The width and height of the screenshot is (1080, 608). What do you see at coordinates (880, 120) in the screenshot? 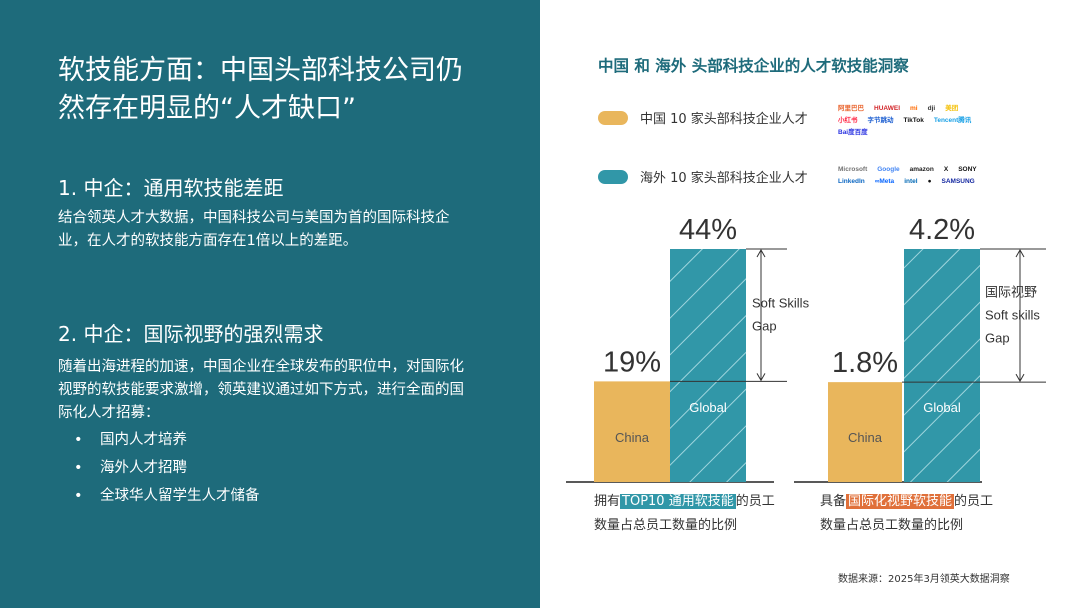
I see `company-logo: 字节跳动` at bounding box center [880, 120].